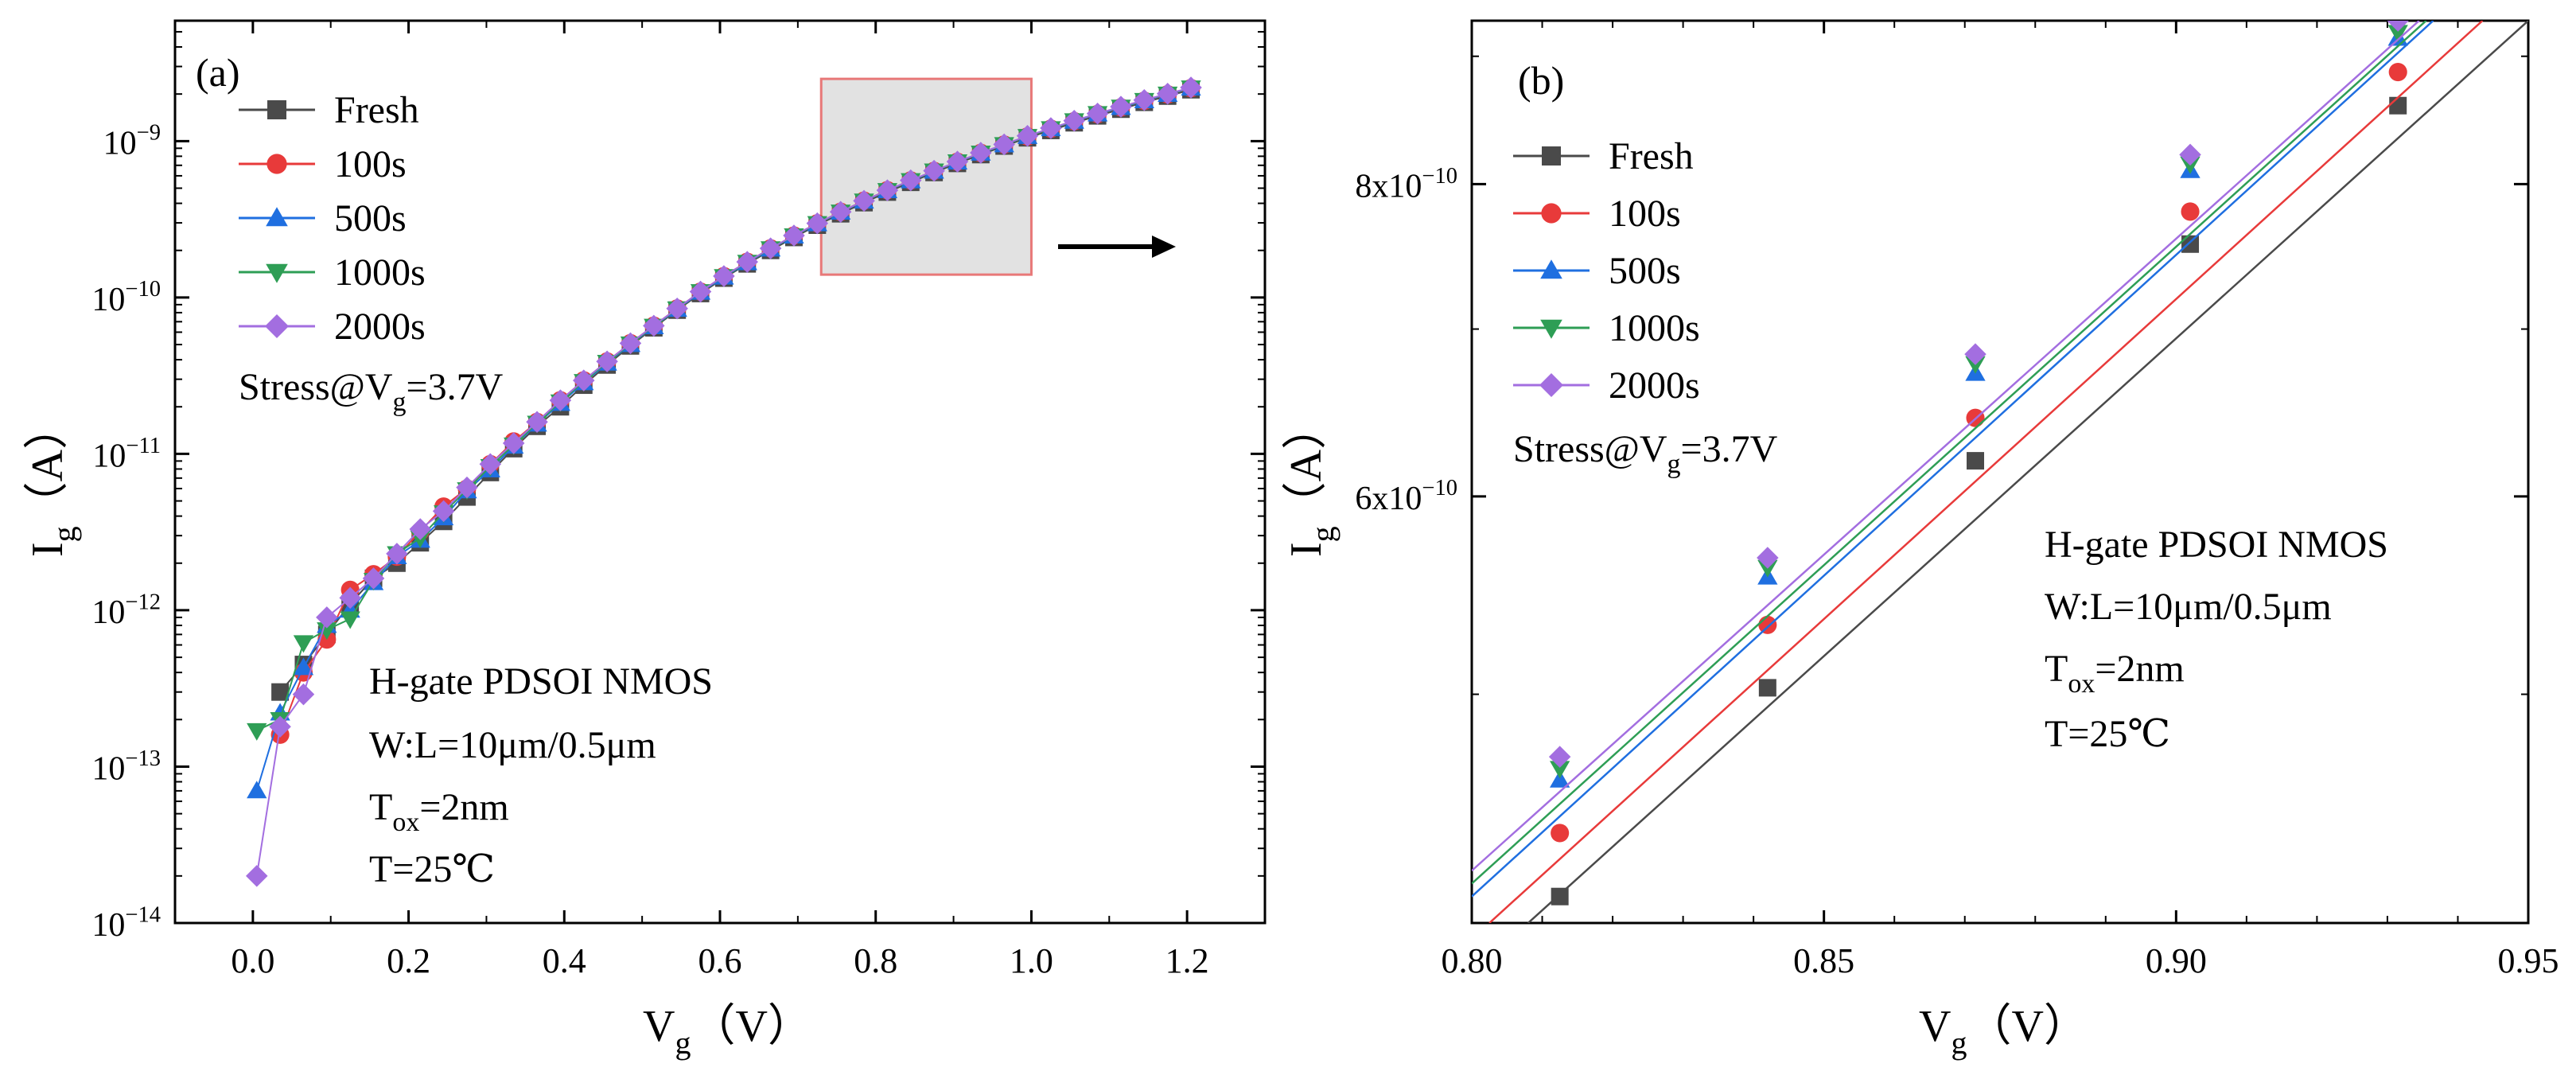 The image size is (2576, 1071). I want to click on panel-a-y-axis-title: Ig（A）, so click(53, 481).